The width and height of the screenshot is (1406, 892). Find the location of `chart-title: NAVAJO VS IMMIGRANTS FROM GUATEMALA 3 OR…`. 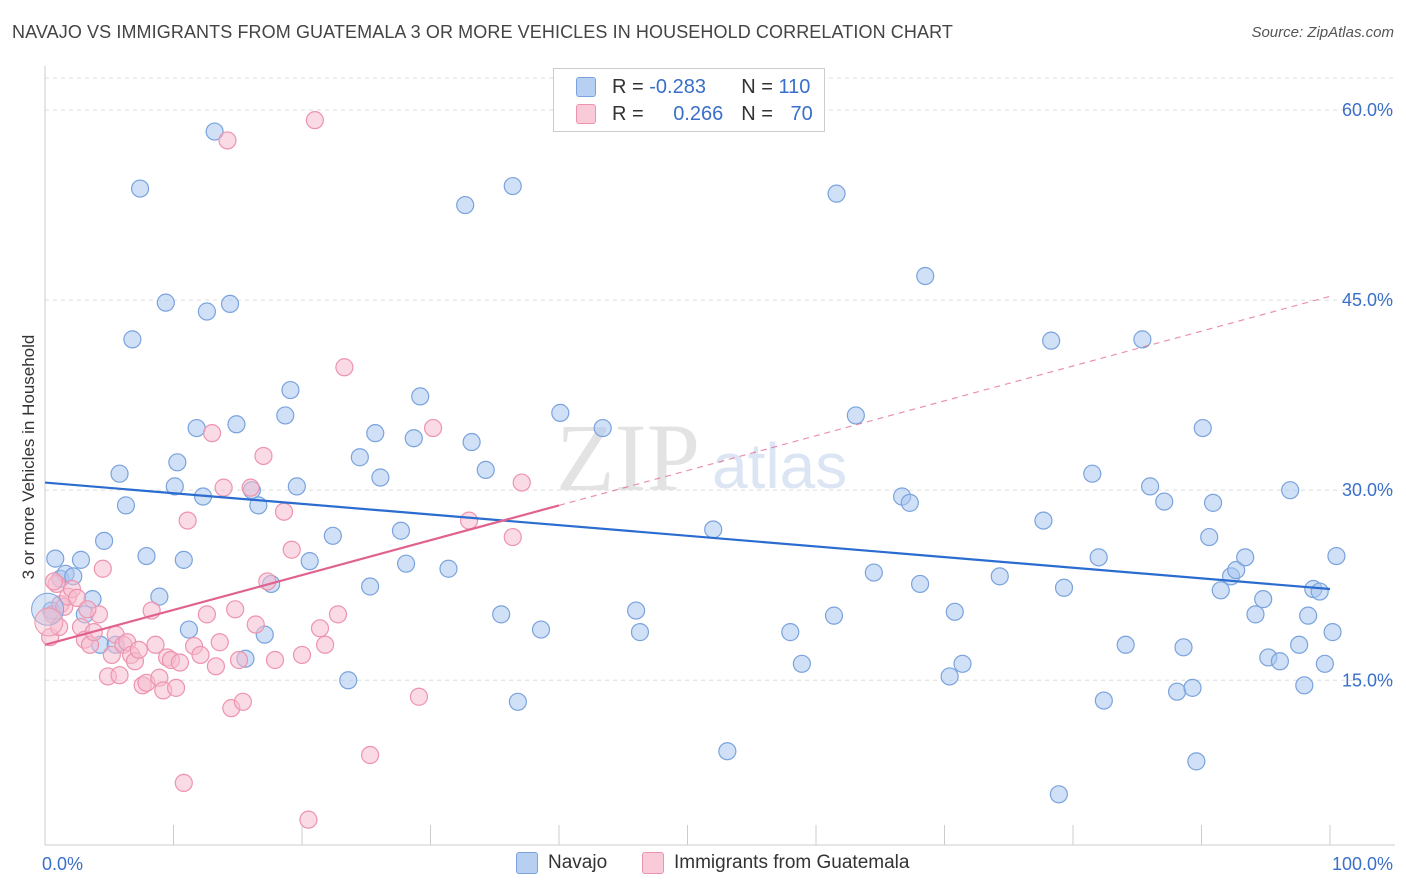

chart-title: NAVAJO VS IMMIGRANTS FROM GUATEMALA 3 OR… is located at coordinates (482, 32).